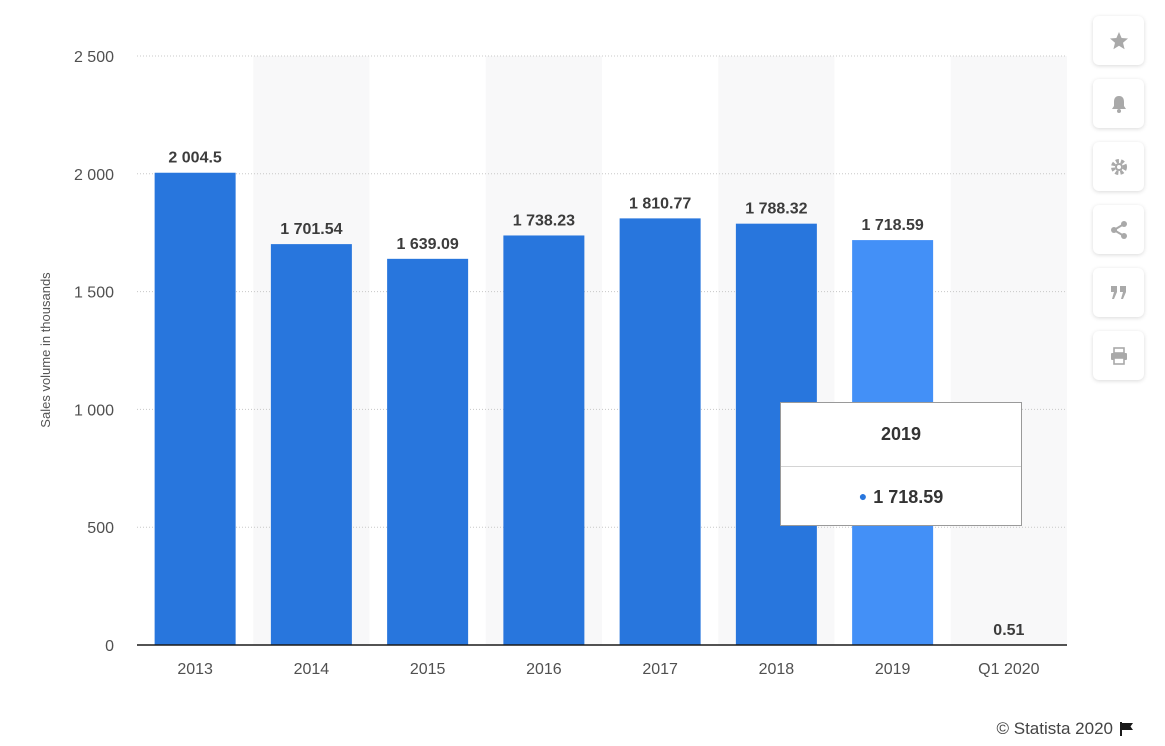  I want to click on side-toolbar, so click(1118, 205).